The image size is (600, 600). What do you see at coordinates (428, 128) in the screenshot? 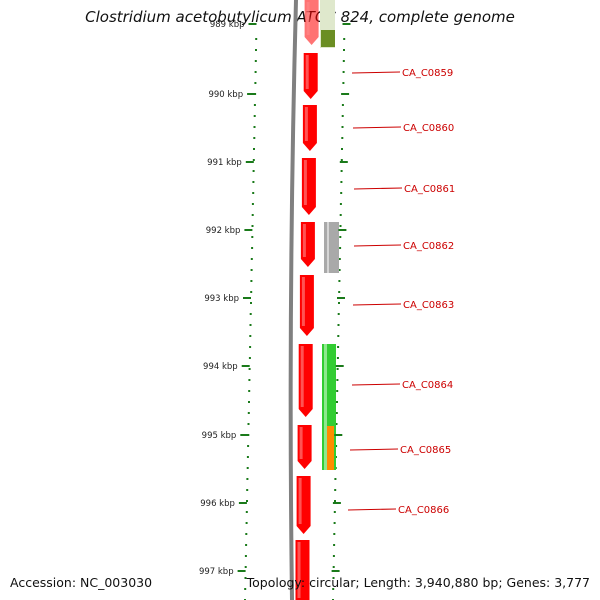
I see `gene-label: CA_C0860` at bounding box center [428, 128].